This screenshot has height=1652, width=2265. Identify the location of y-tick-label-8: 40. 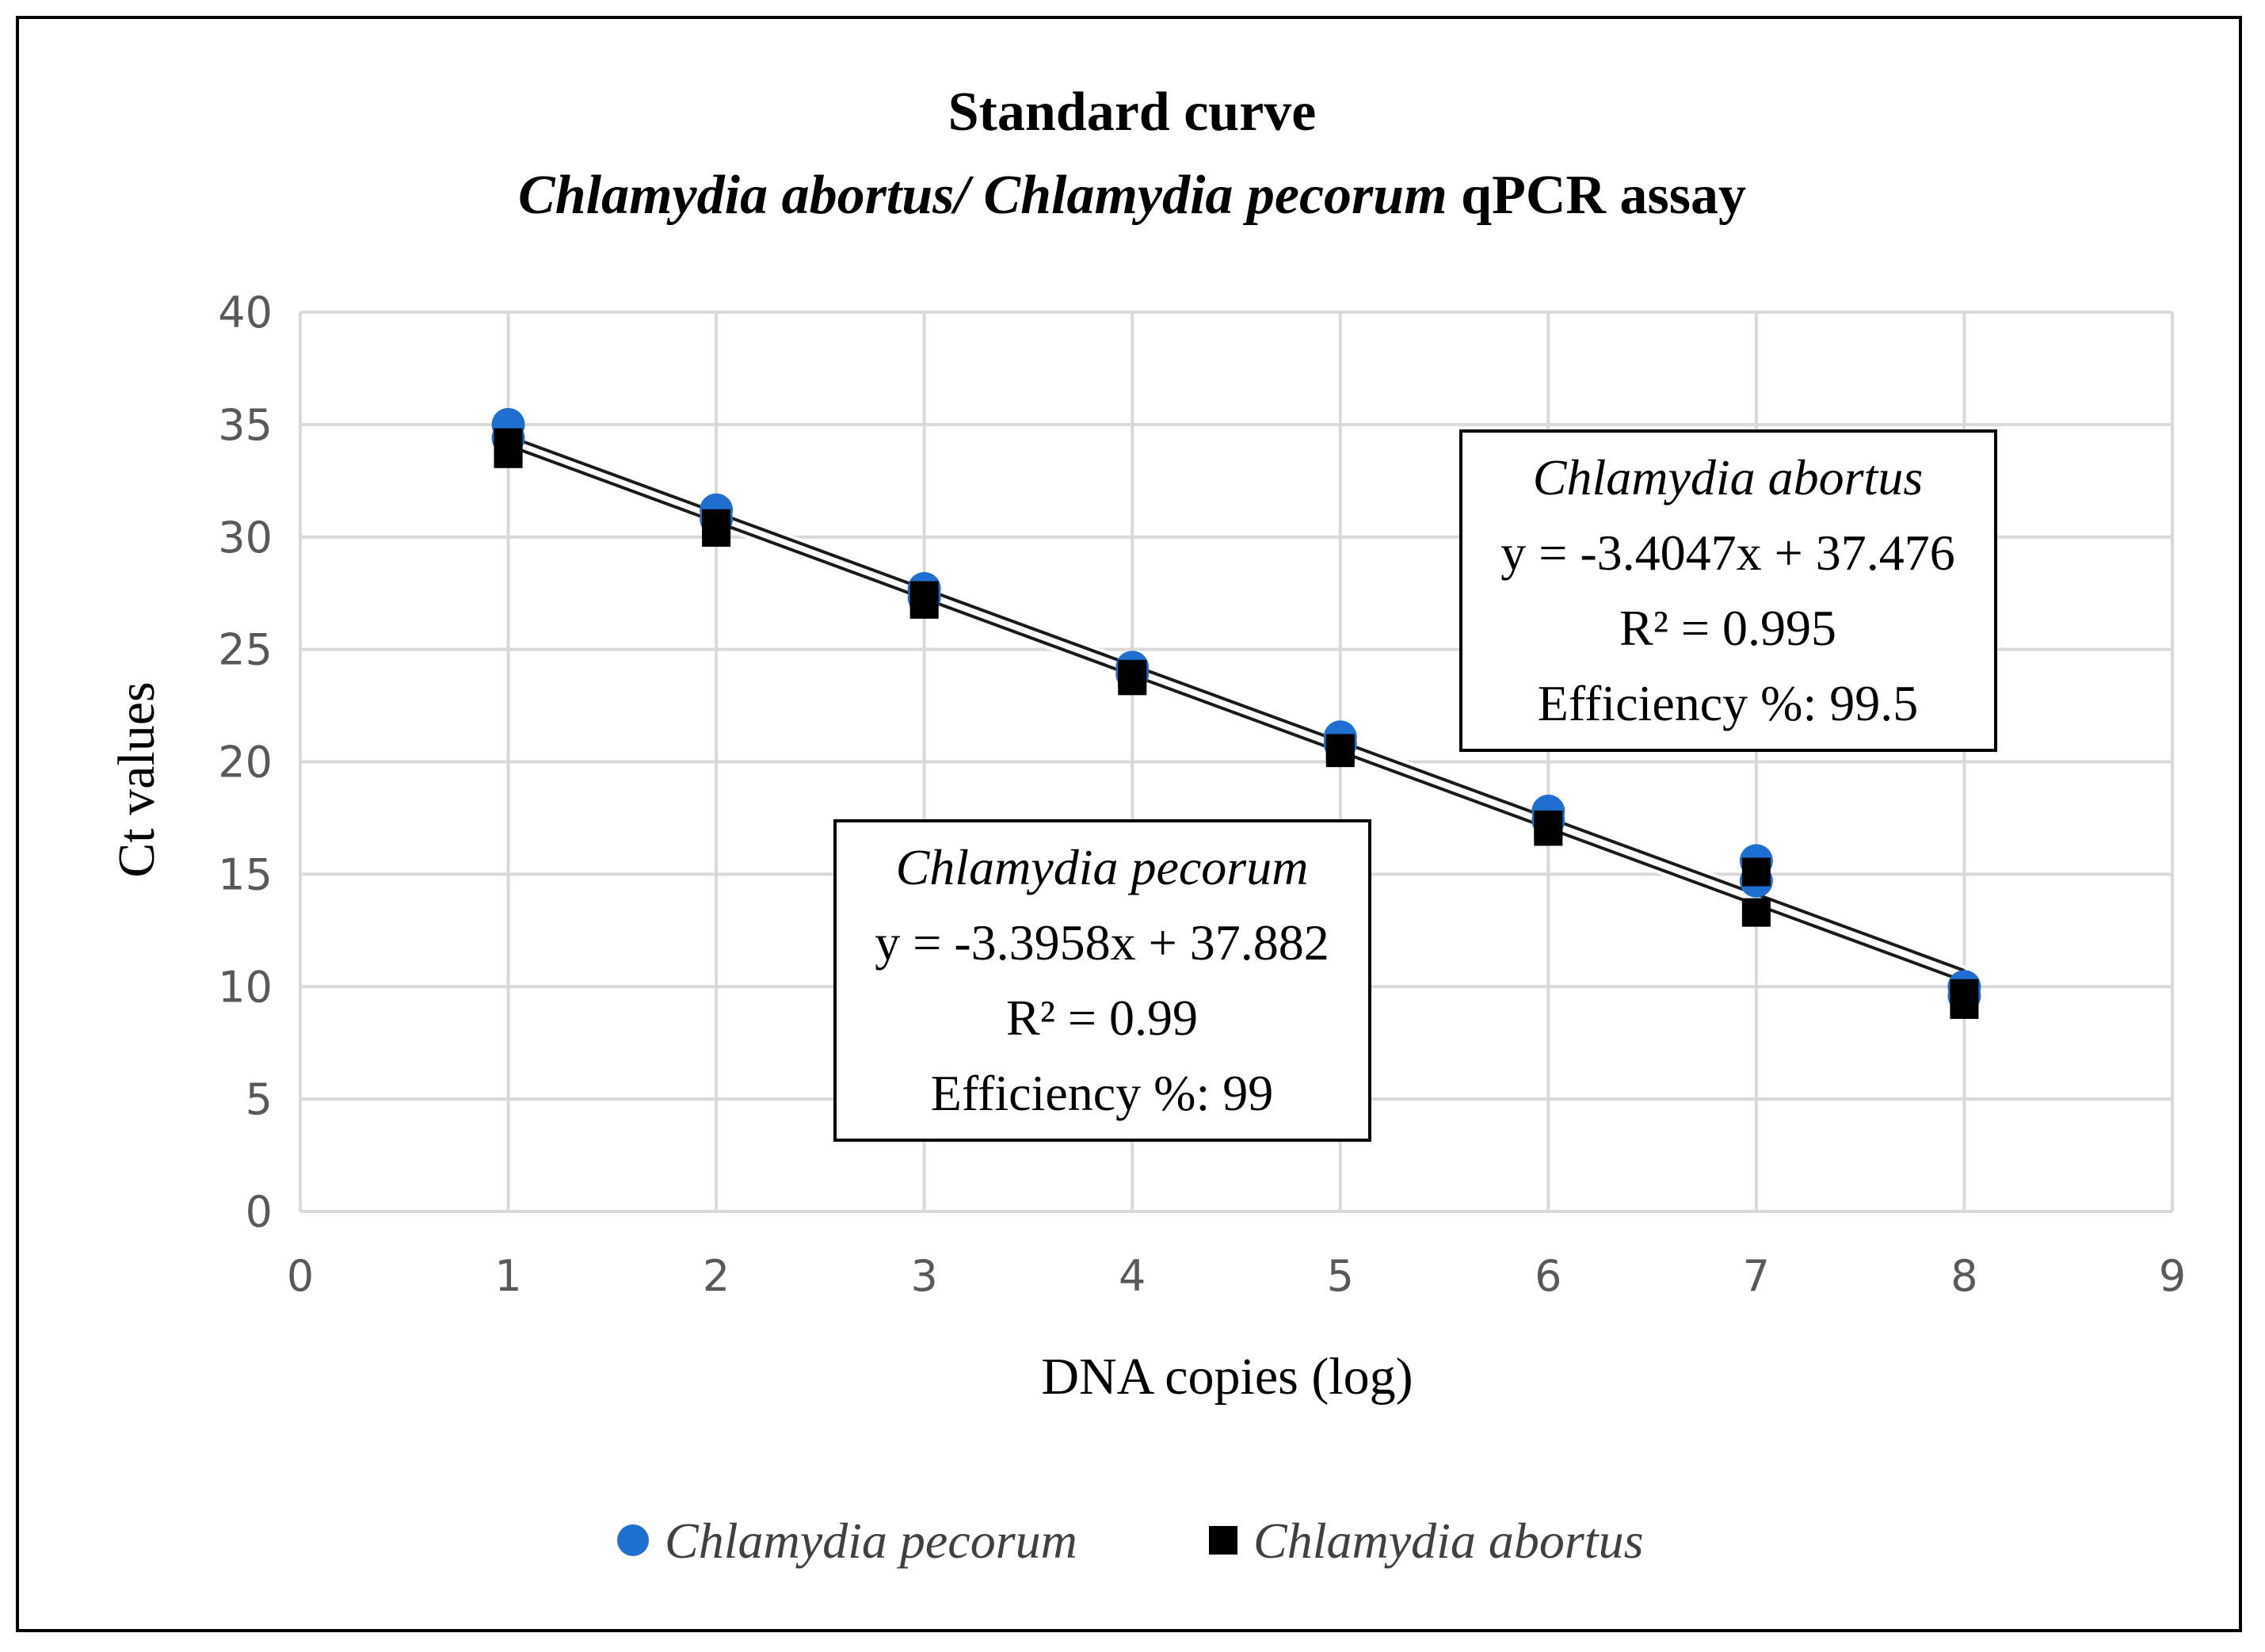
(245, 313).